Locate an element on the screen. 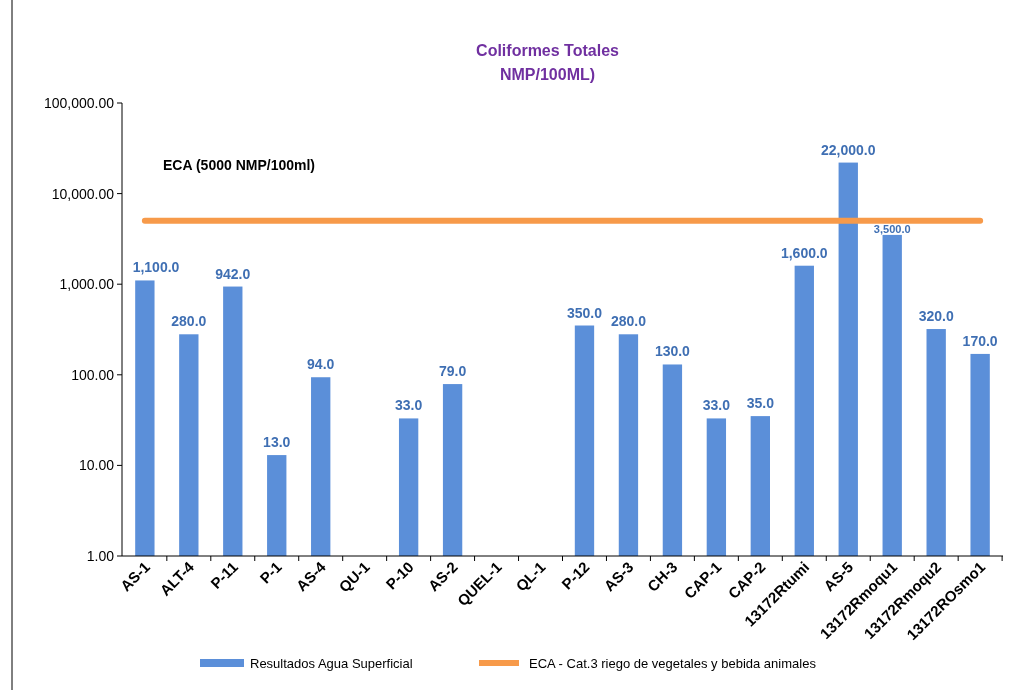  data-label: 130.0 is located at coordinates (672, 351).